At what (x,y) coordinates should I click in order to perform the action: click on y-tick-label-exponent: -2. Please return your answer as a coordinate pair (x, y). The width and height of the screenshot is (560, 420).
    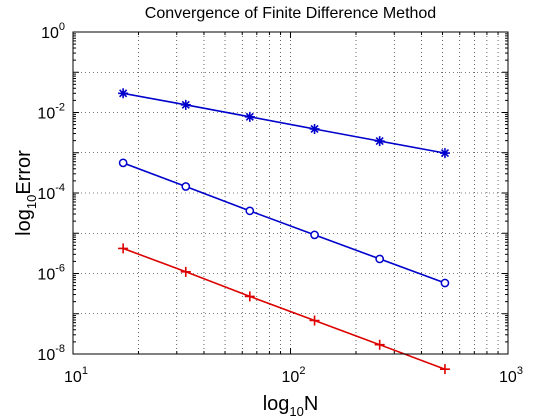
    Looking at the image, I should click on (60, 108).